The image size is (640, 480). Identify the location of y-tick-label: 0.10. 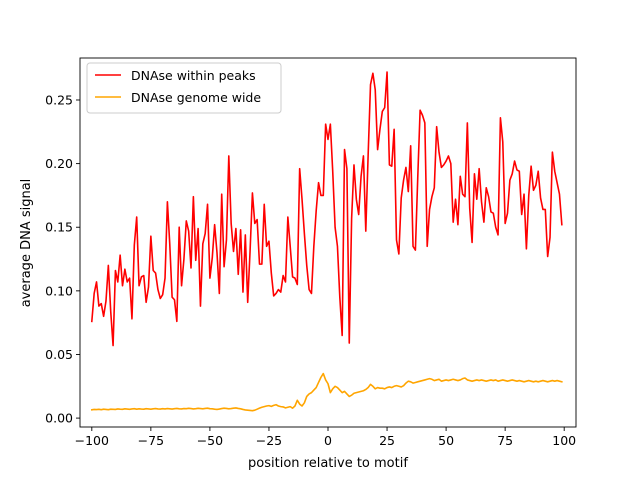
(59, 290).